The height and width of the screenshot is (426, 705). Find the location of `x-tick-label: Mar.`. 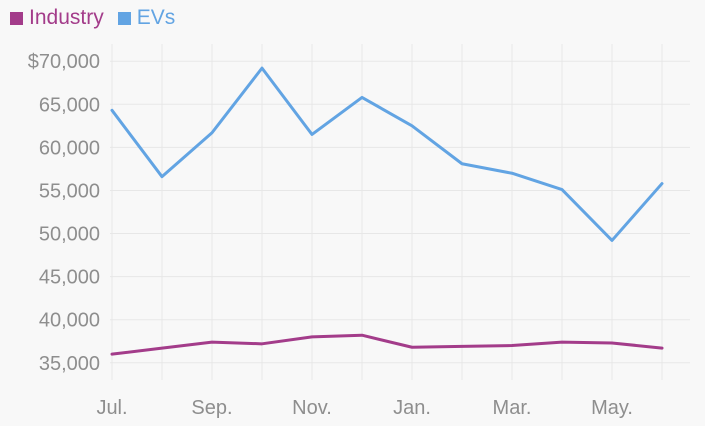

x-tick-label: Mar. is located at coordinates (512, 408).